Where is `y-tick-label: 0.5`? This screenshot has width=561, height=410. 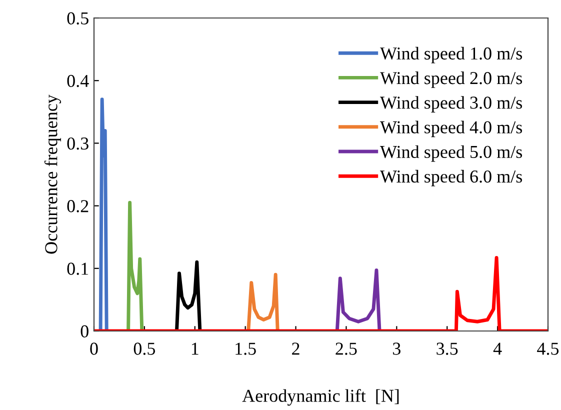 y-tick-label: 0.5 is located at coordinates (77, 18).